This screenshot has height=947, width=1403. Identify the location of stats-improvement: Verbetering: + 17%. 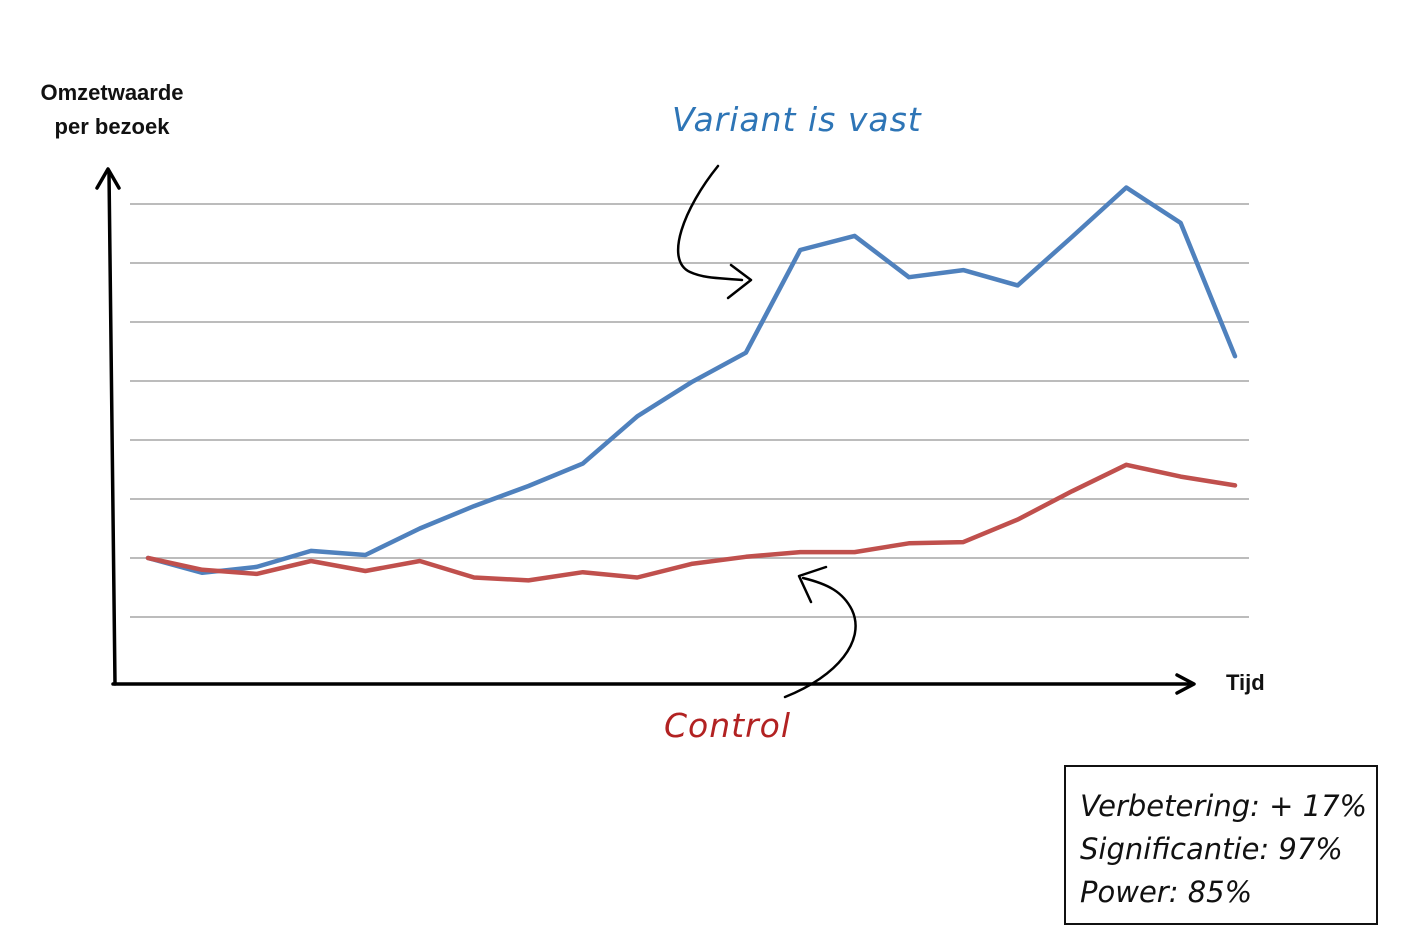
(1224, 806).